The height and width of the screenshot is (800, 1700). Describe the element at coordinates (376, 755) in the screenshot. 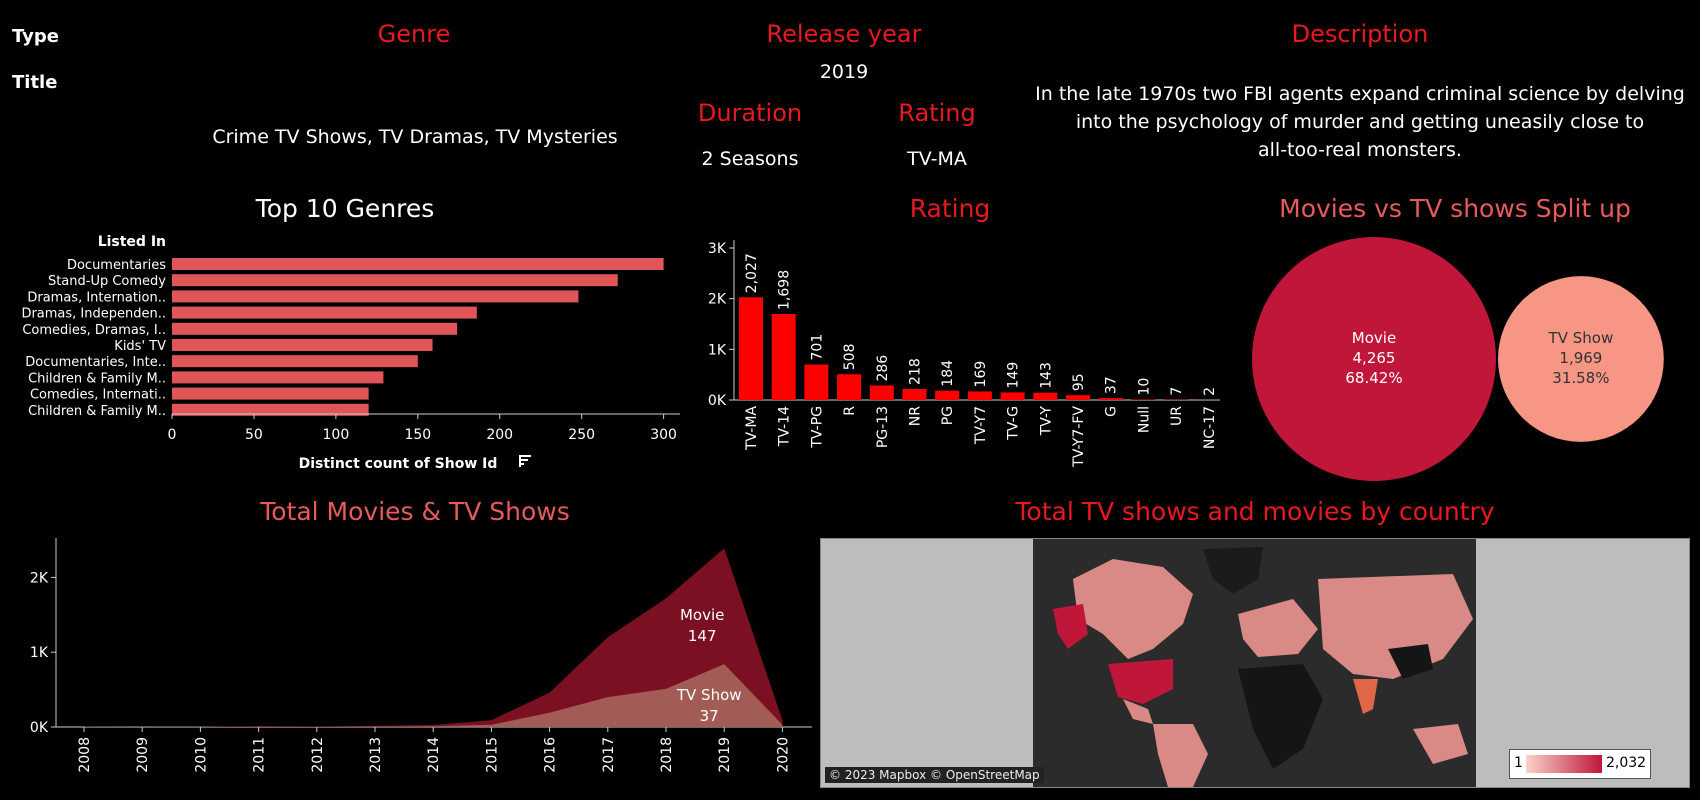

I see `x-tick-label: 2013` at that location.